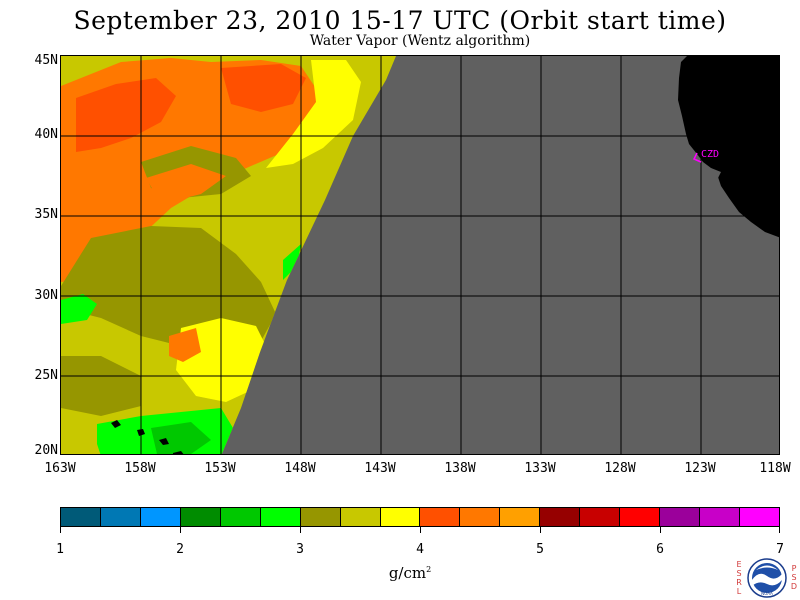  I want to click on lon-label-123w: 123W, so click(700, 468).